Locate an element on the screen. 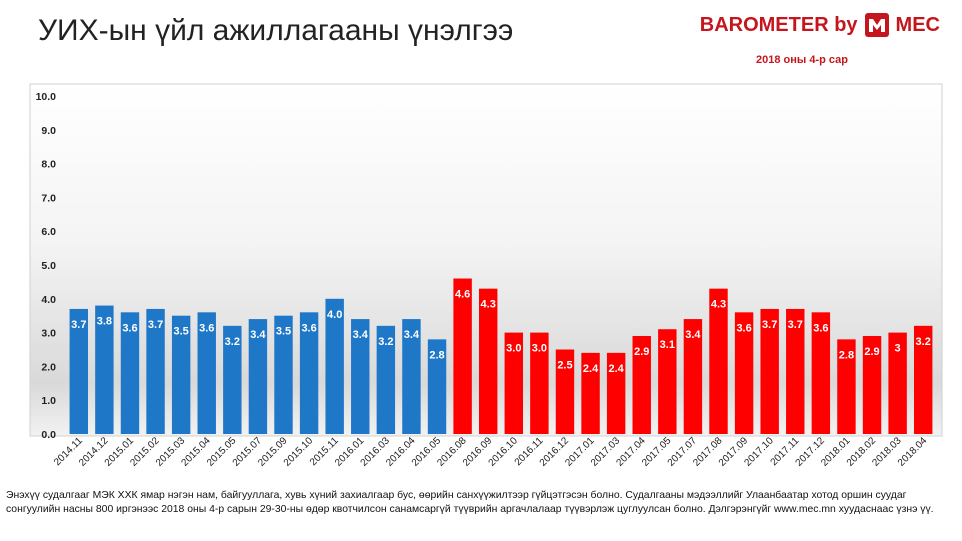 Image resolution: width=962 pixels, height=541 pixels. bar-value-label: 3.8 is located at coordinates (104, 322).